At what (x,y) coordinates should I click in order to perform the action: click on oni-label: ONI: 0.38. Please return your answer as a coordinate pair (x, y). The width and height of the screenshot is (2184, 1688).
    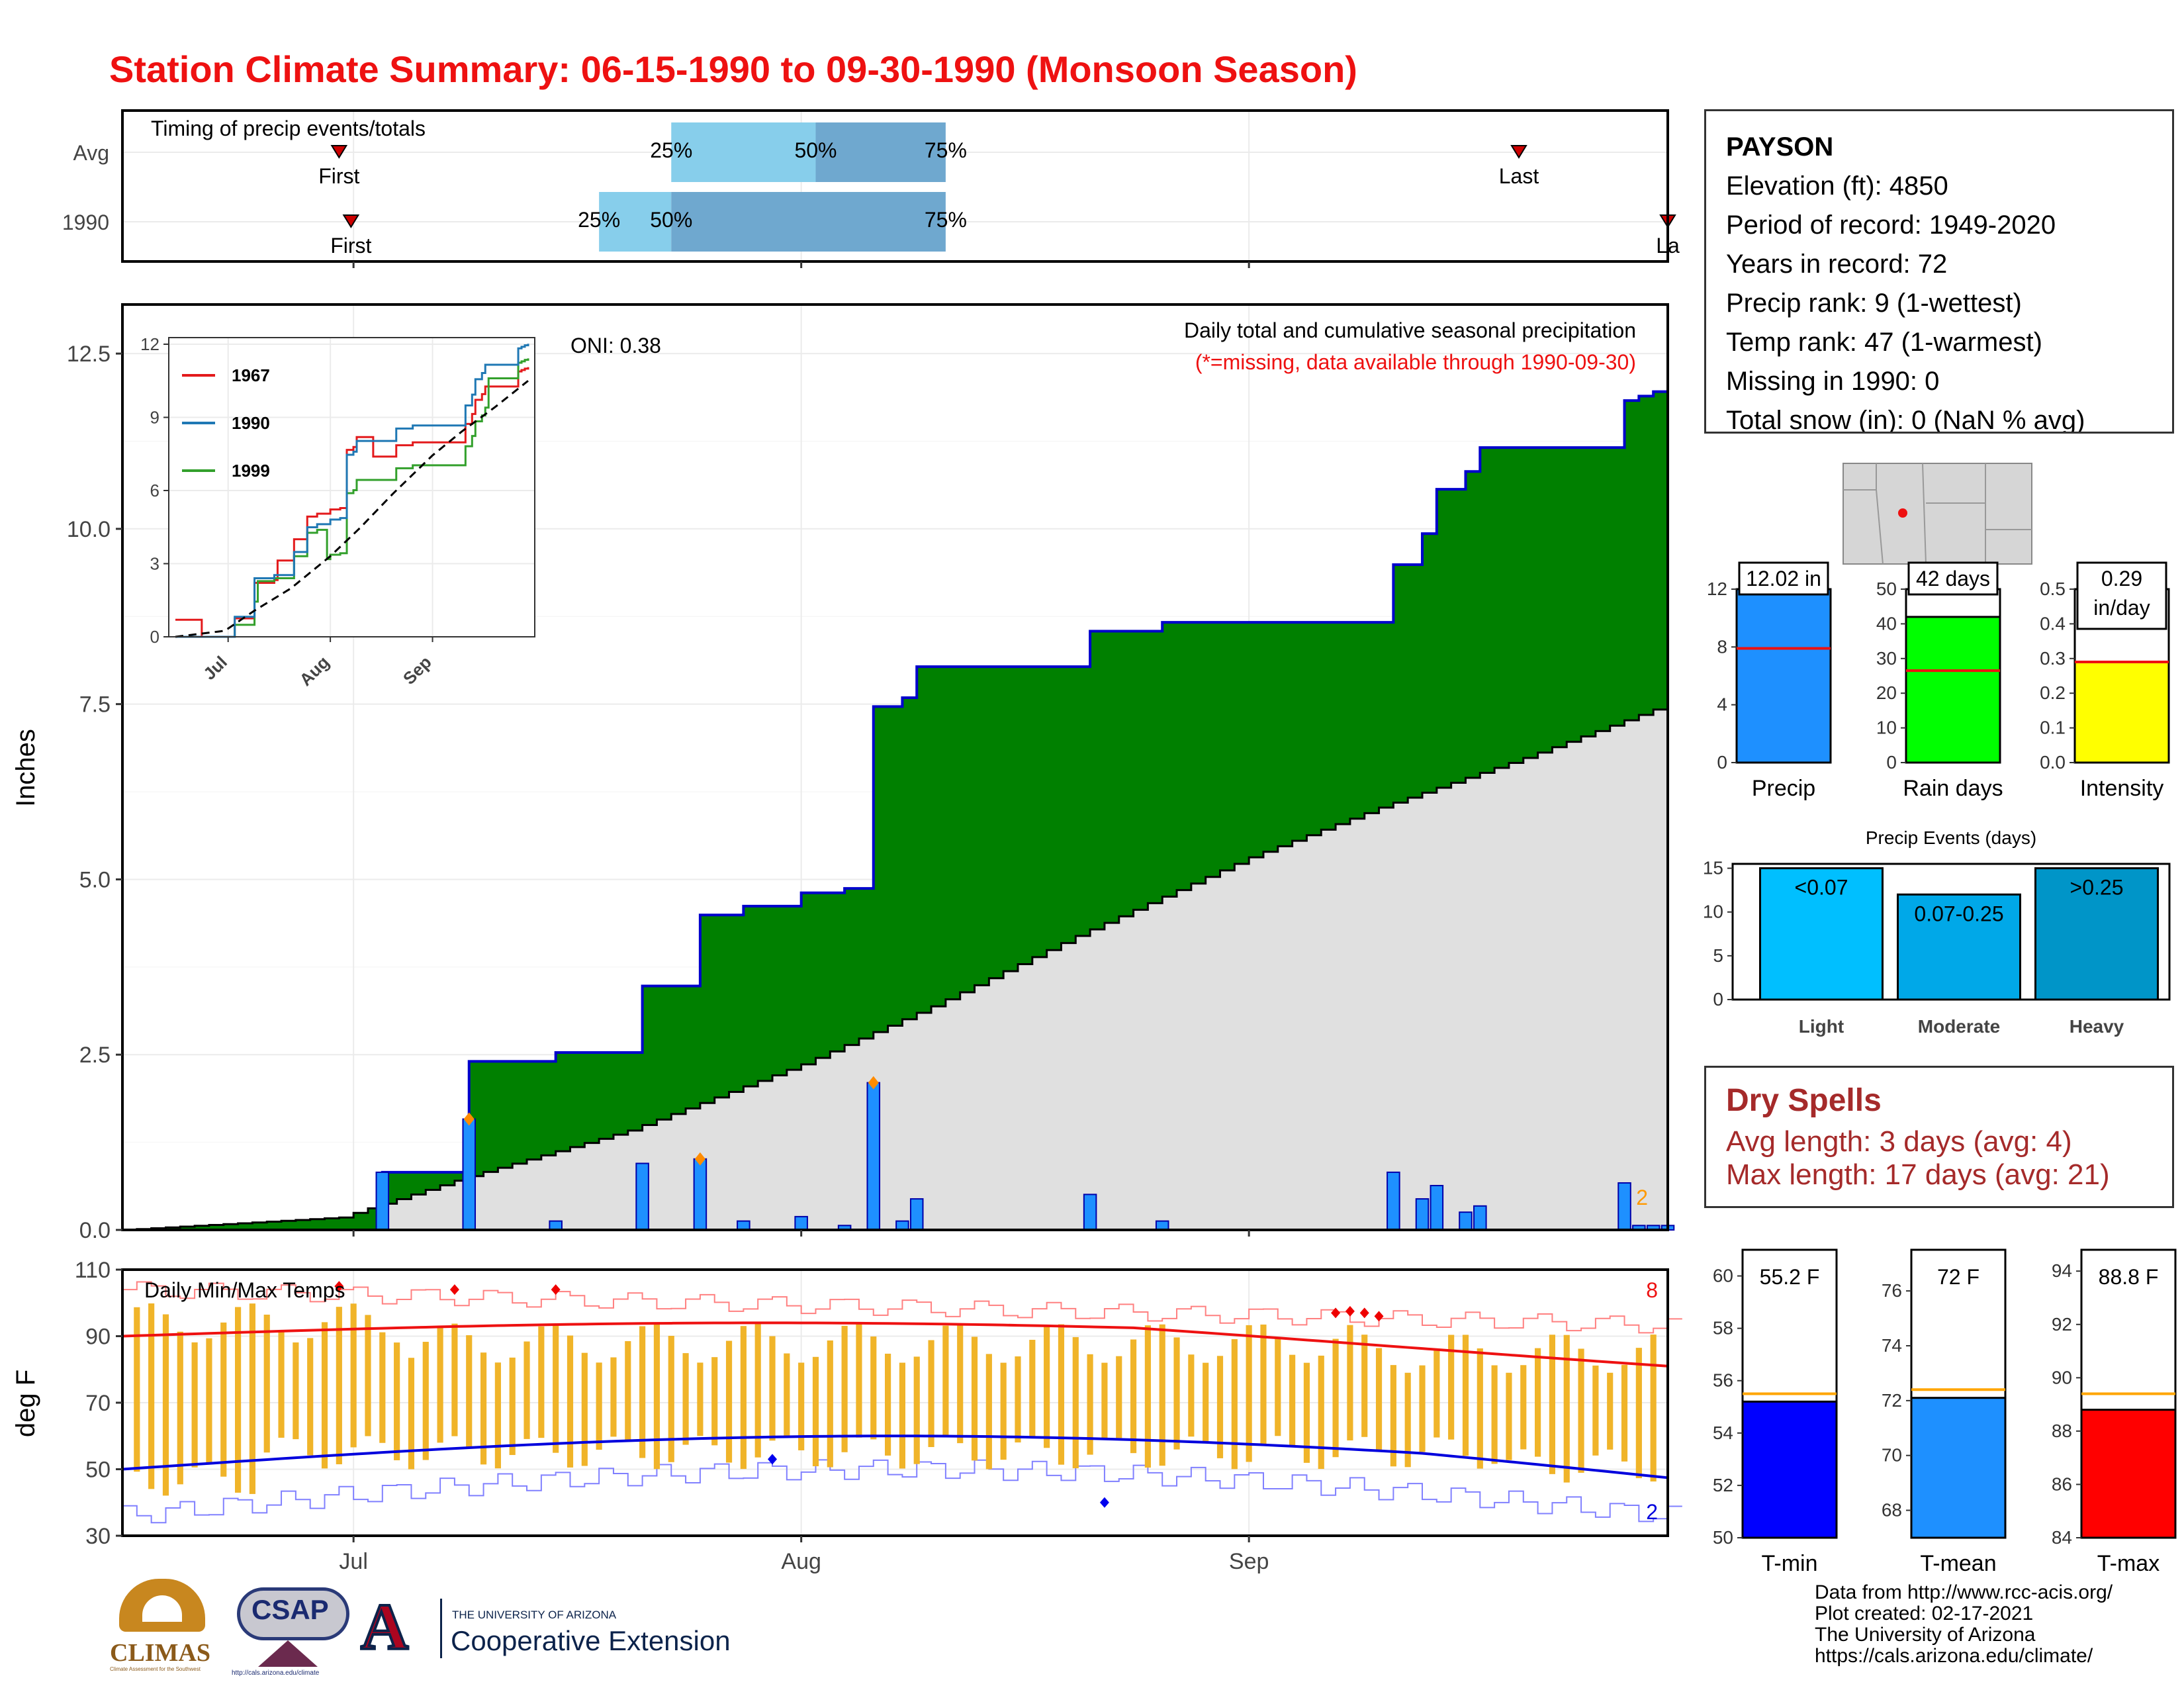
    Looking at the image, I should click on (616, 345).